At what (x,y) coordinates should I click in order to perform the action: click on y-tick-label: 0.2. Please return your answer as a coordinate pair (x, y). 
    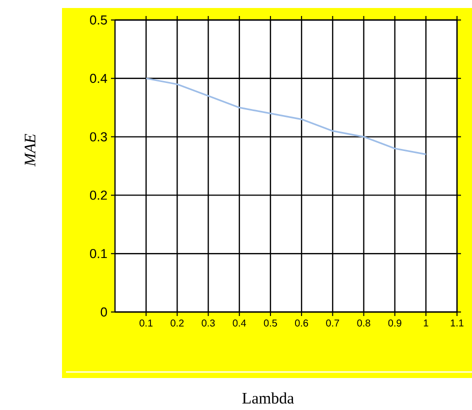
    Looking at the image, I should click on (98, 195).